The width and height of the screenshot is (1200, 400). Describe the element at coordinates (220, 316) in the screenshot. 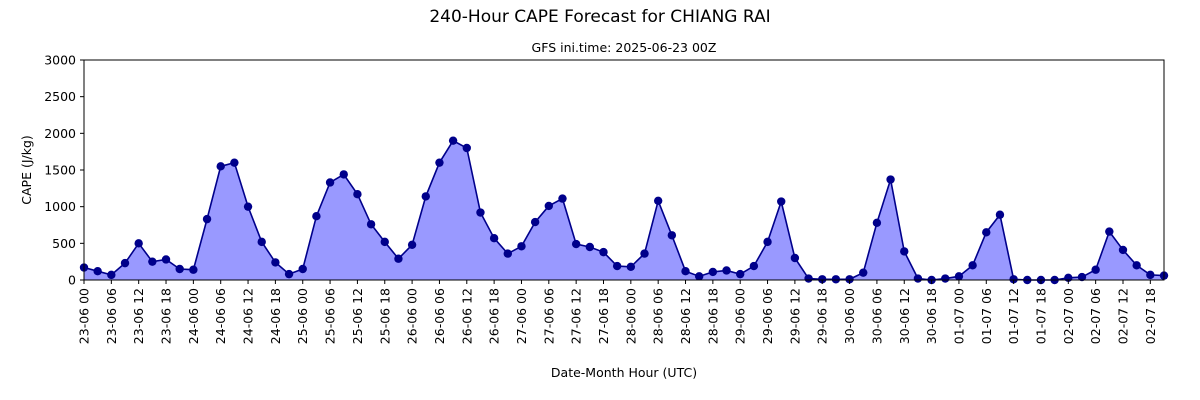

I see `x-tick-label: 24-06 06` at that location.